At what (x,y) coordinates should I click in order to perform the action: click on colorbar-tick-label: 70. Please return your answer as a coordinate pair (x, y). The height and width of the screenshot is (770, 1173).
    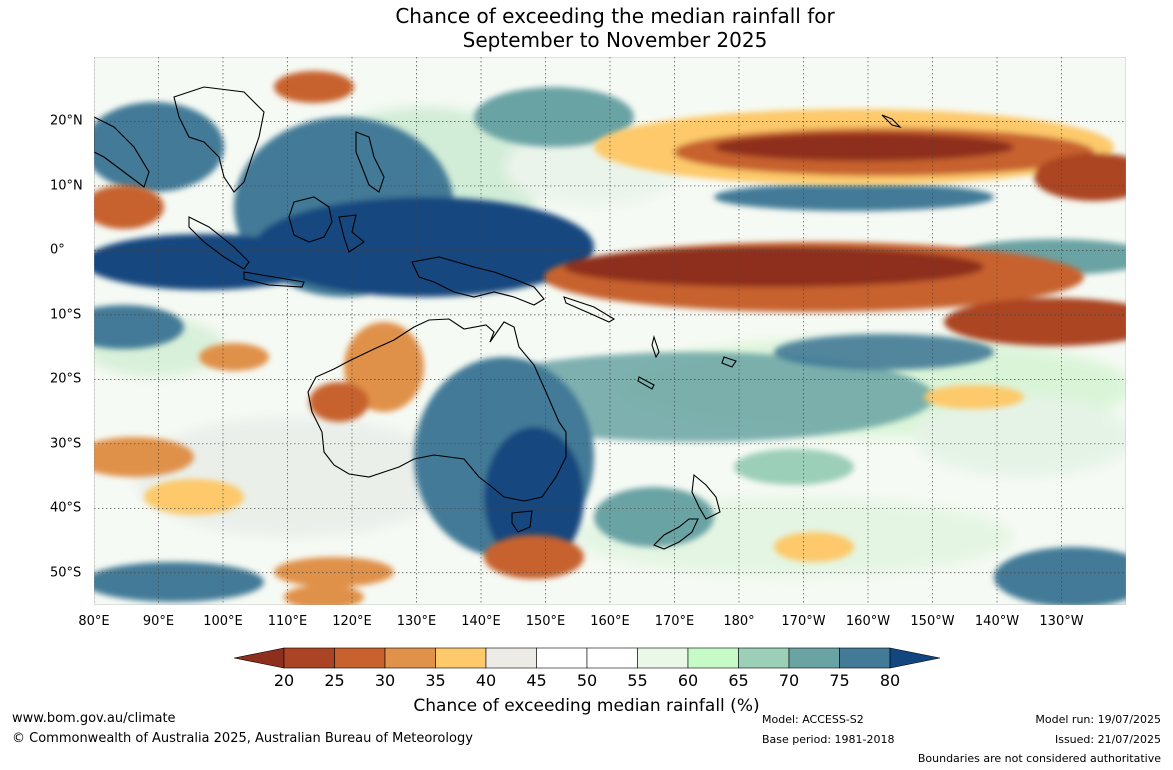
    Looking at the image, I should click on (789, 680).